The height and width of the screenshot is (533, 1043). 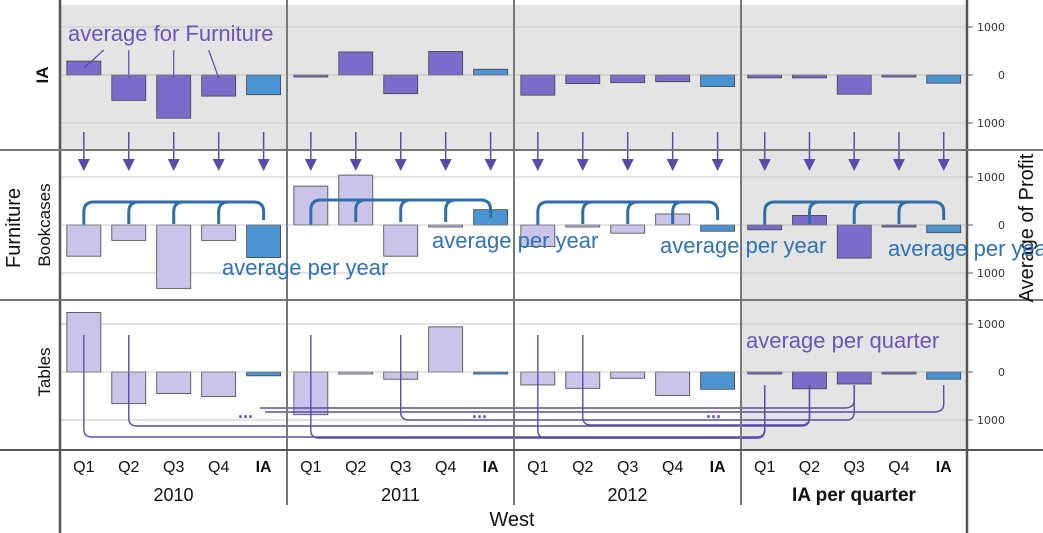 What do you see at coordinates (628, 229) in the screenshot?
I see `bar-bookcases-2012-q3` at bounding box center [628, 229].